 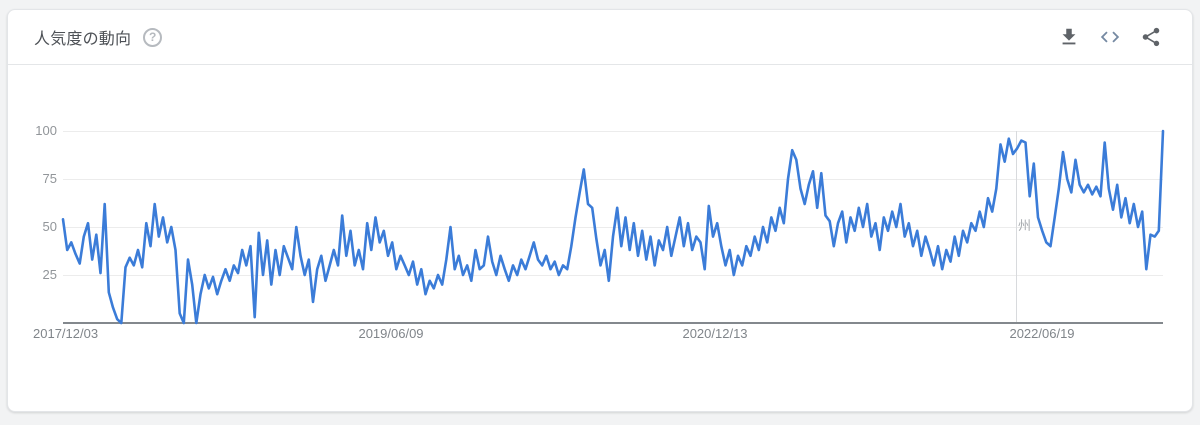 I want to click on y-tick-label-100: 100, so click(x=46, y=130).